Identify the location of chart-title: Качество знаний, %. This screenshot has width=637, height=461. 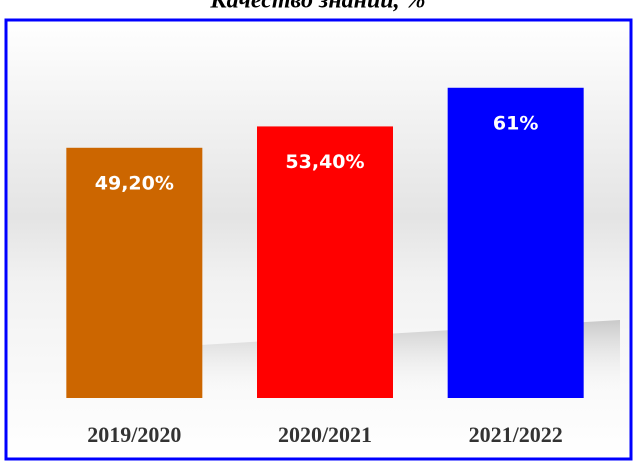
(317, 7).